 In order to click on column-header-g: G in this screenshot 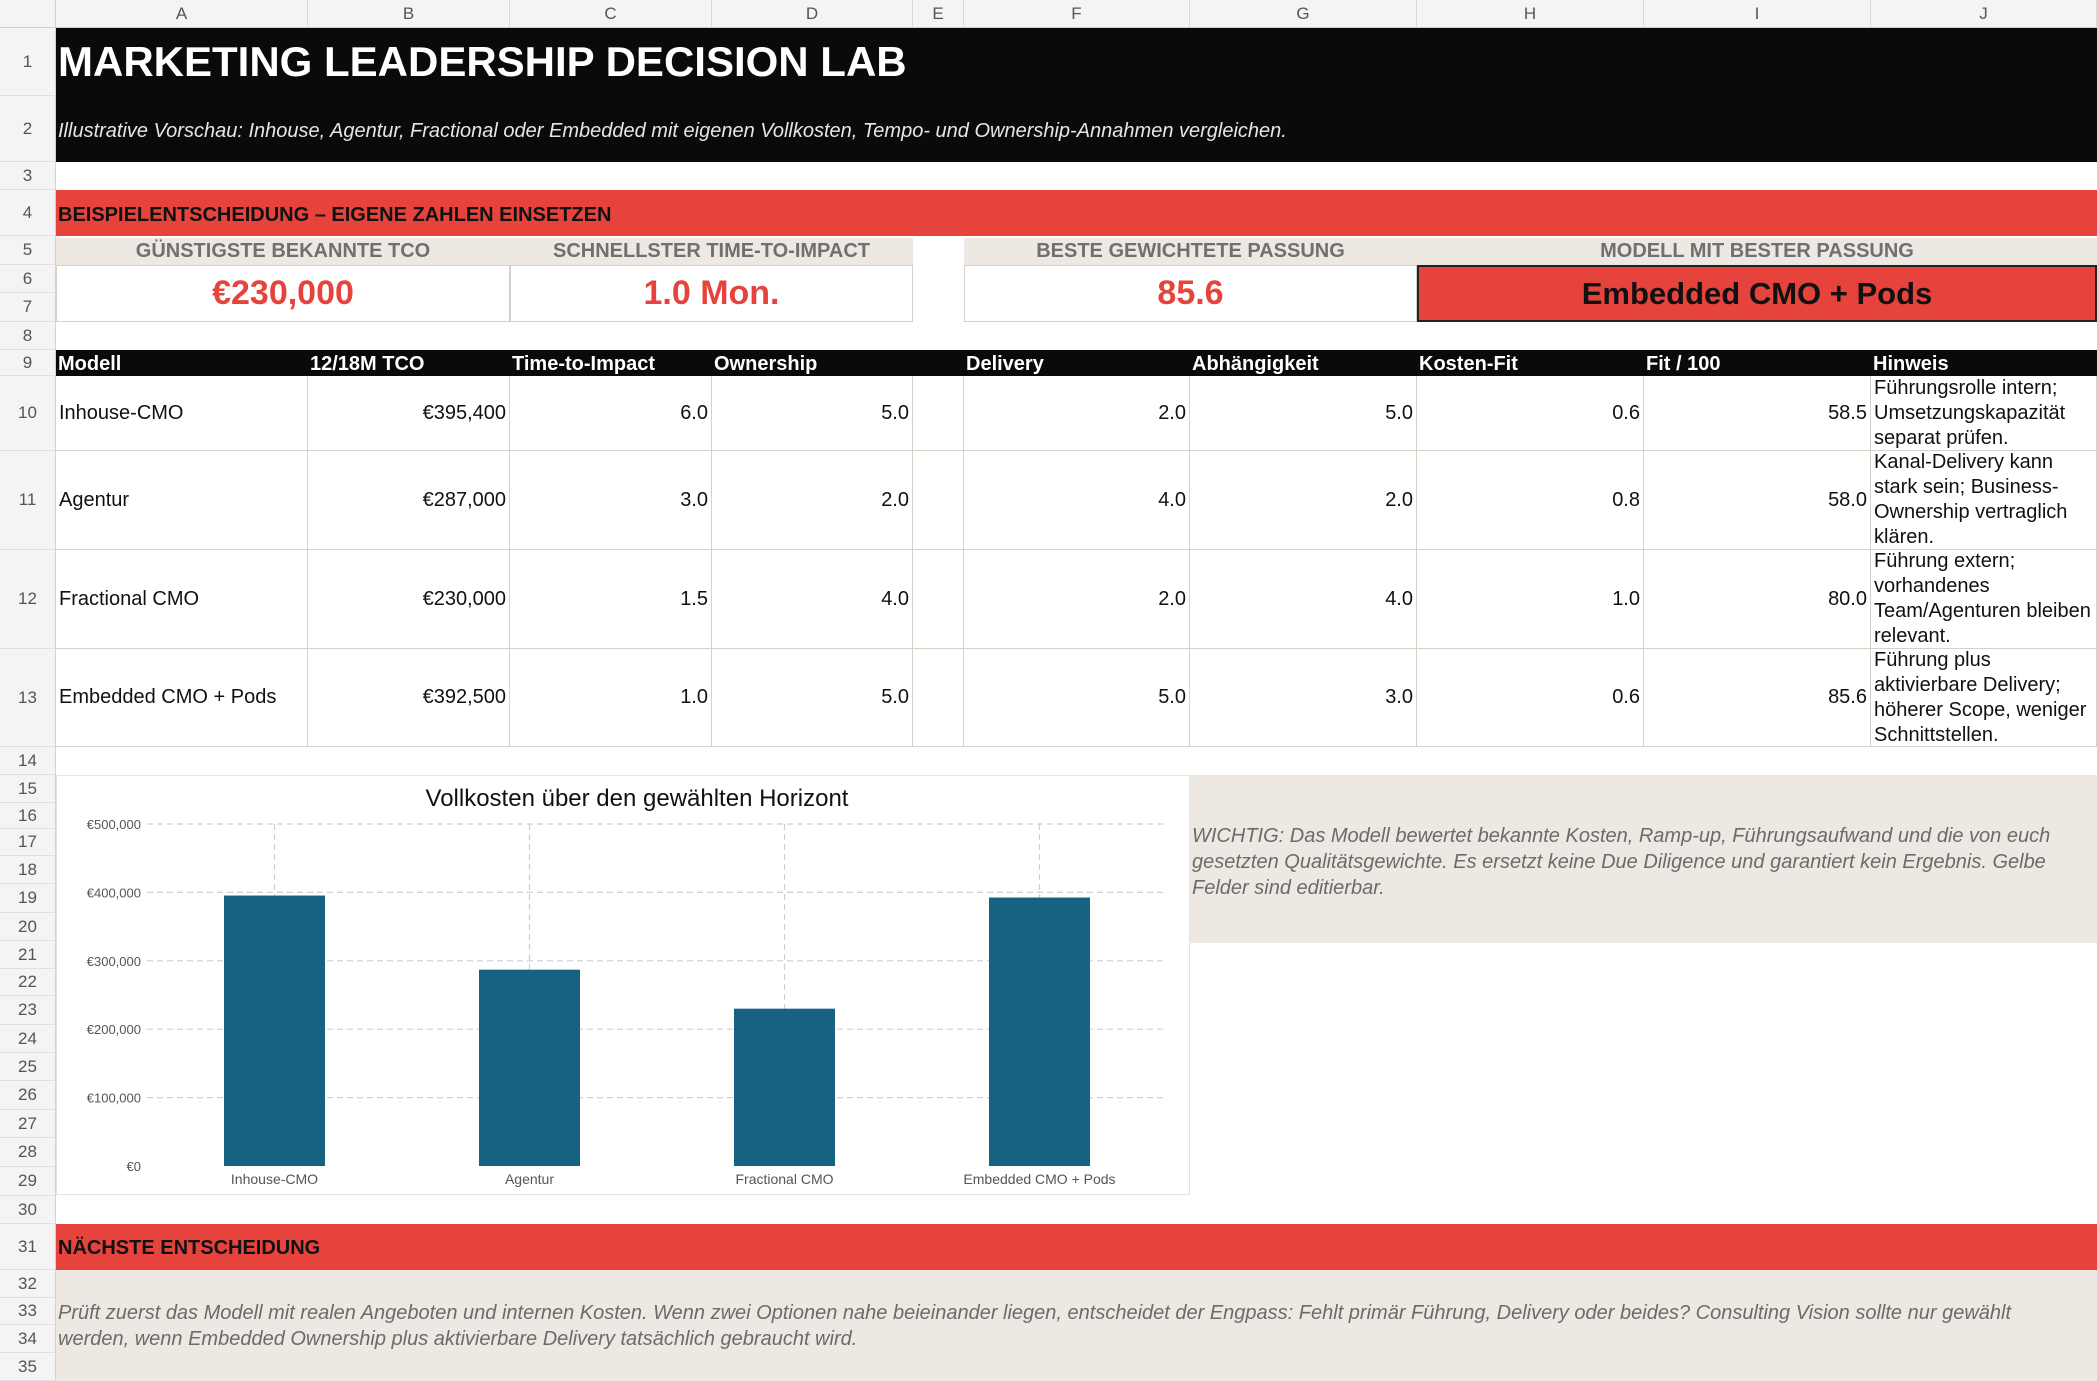, I will do `click(1303, 14)`.